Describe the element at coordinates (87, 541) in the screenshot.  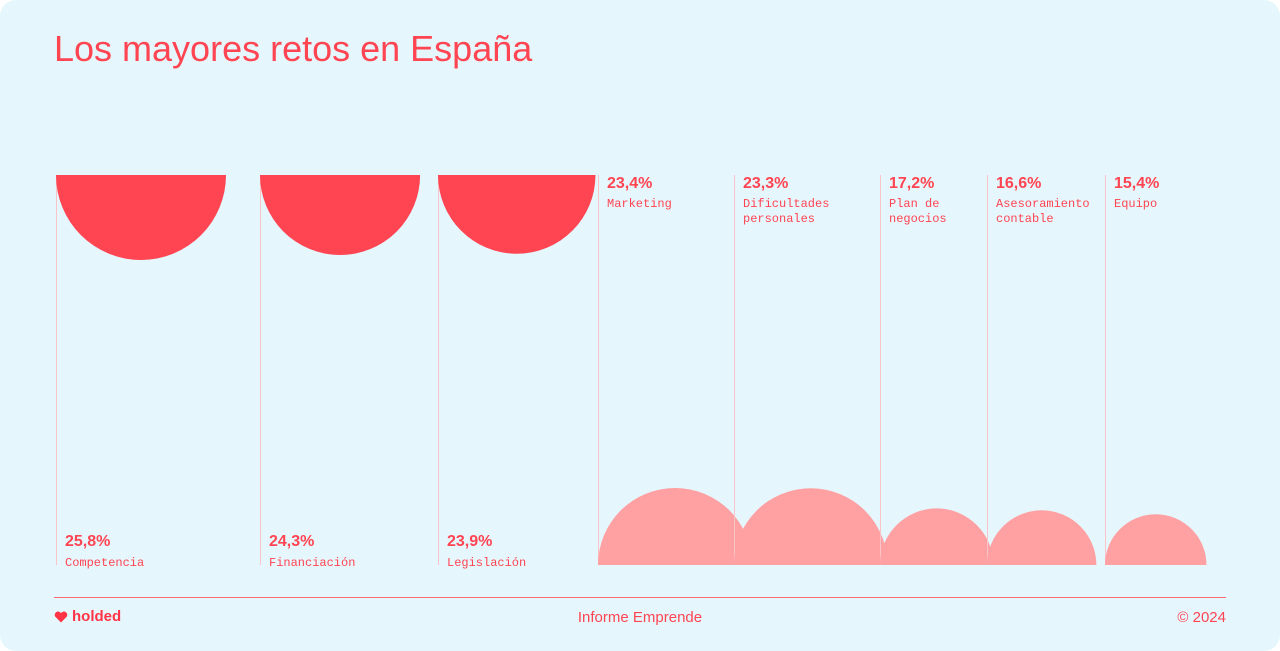
I see `value-label: 25,8%` at that location.